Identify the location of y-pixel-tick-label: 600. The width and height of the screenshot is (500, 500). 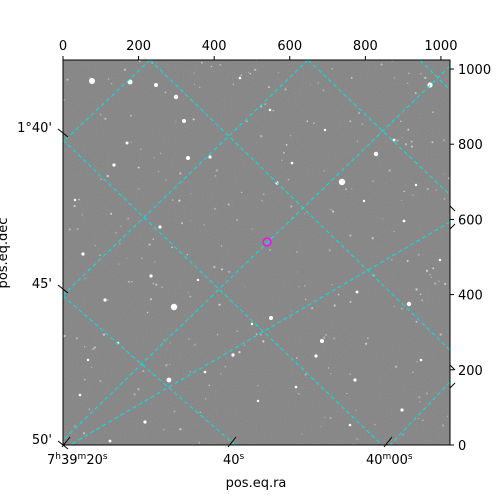
(470, 220).